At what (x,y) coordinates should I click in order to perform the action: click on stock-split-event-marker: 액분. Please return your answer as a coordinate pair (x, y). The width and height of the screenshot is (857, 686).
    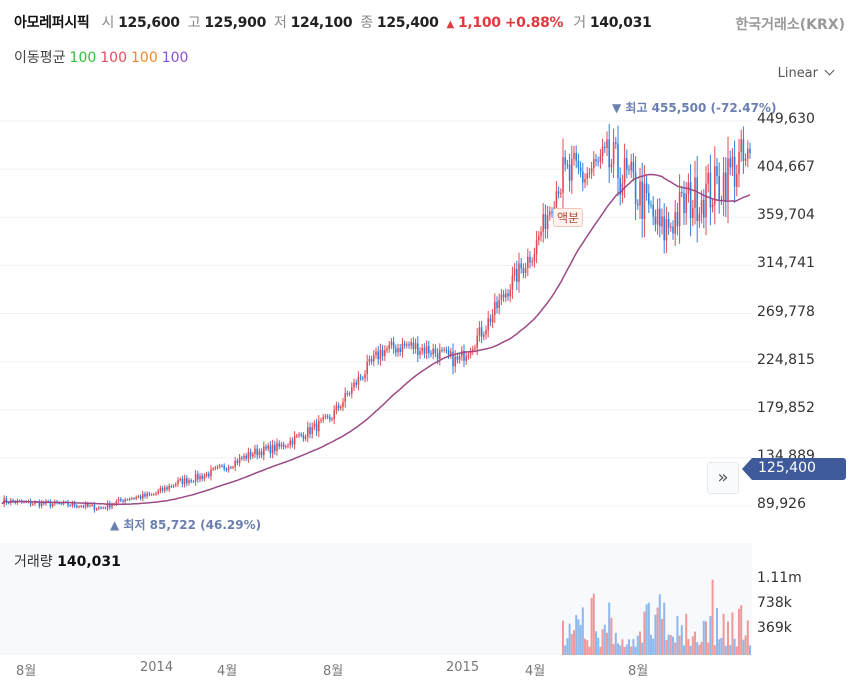
    Looking at the image, I should click on (568, 217).